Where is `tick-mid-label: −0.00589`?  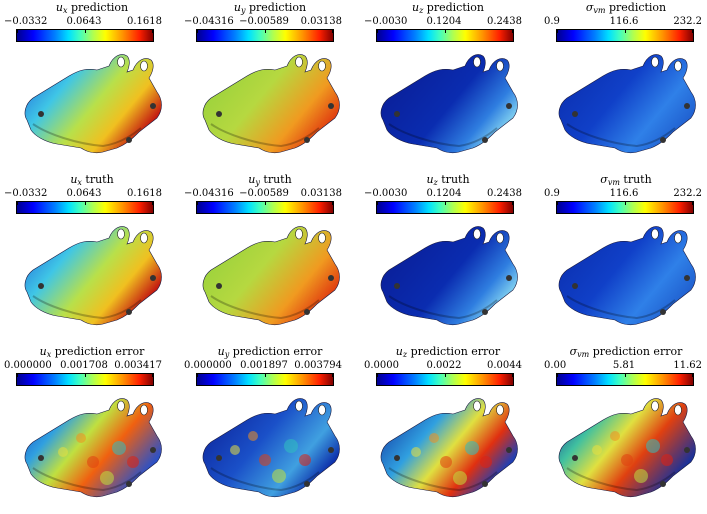 tick-mid-label: −0.00589 is located at coordinates (264, 21).